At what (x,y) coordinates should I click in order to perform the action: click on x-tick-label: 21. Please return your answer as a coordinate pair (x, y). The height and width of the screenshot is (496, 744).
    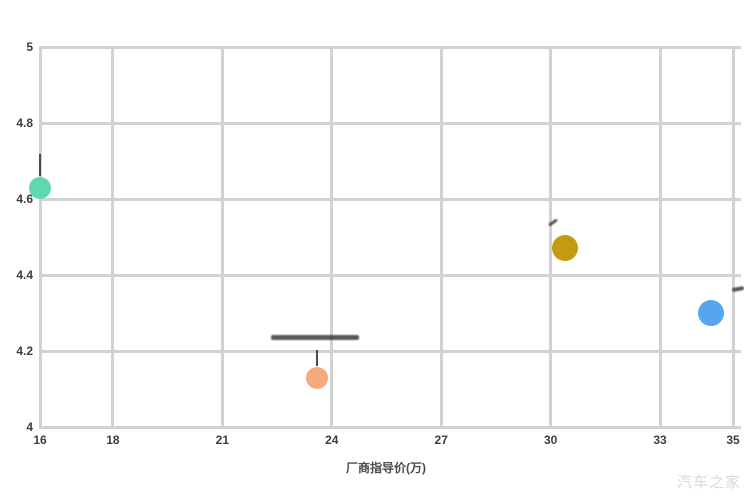
    Looking at the image, I should click on (222, 440).